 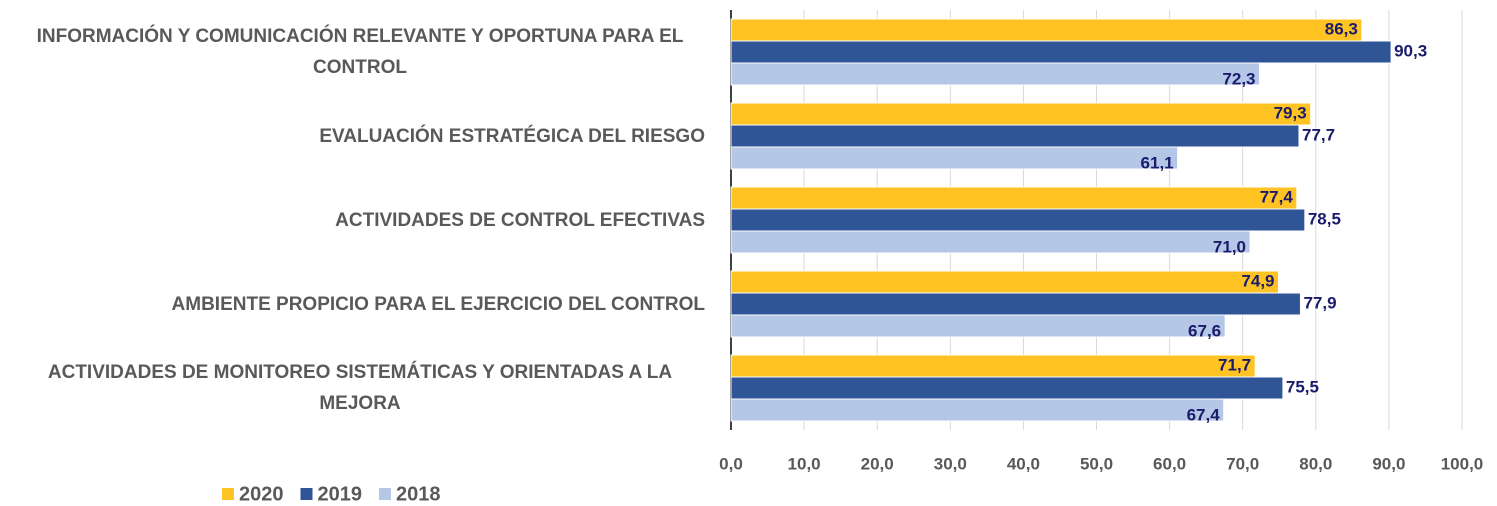 I want to click on x-tick-label: 80,0, so click(x=1315, y=463).